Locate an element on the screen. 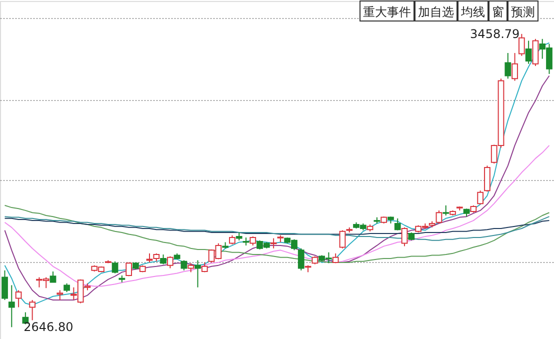  annotation: 2646.80 is located at coordinates (49, 327).